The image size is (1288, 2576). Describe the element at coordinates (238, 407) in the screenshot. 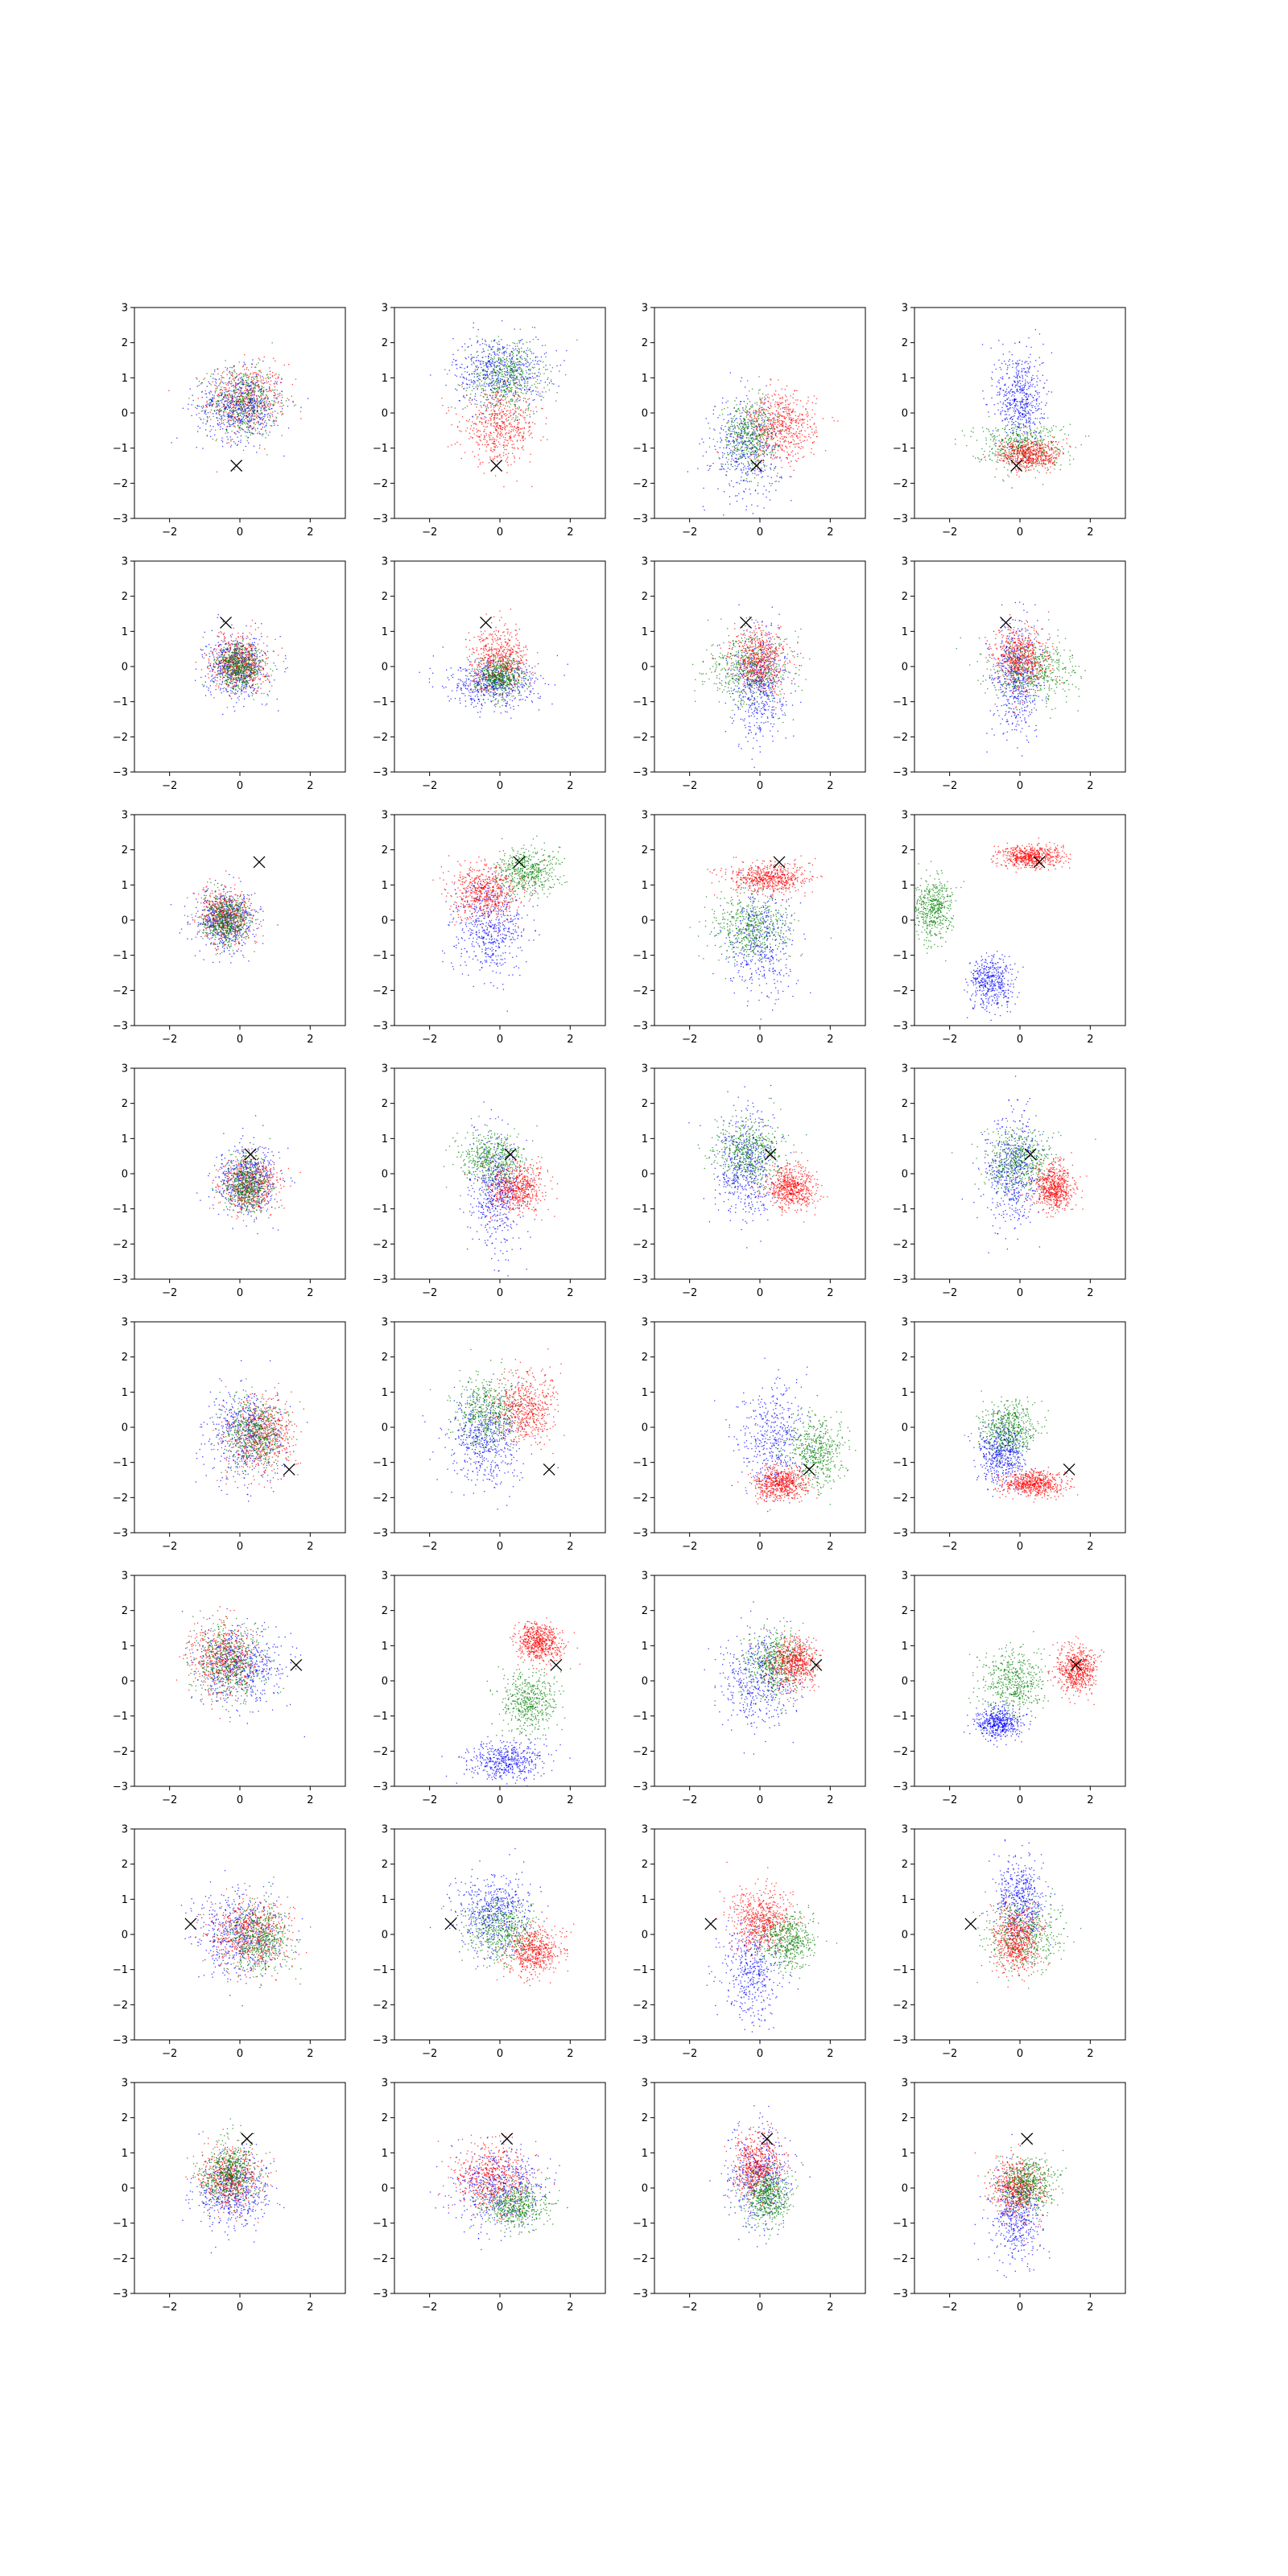

I see `scatter-points` at that location.